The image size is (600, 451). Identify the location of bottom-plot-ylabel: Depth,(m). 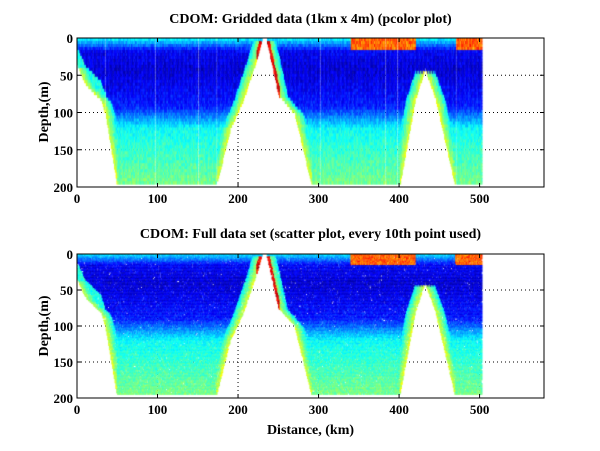
(44, 326).